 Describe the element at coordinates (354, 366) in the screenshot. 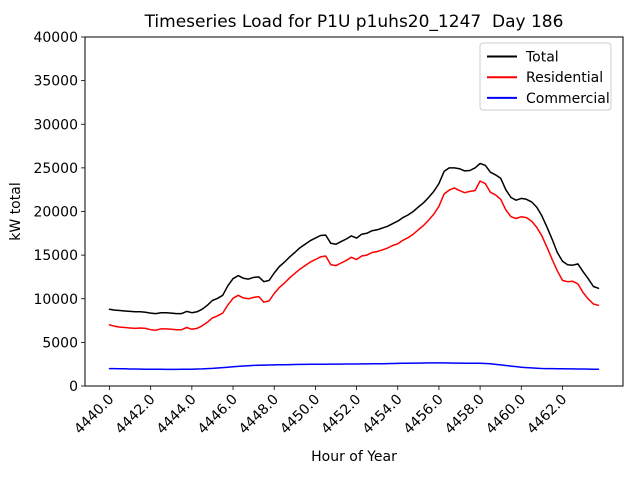

I see `series-line-commercial` at that location.